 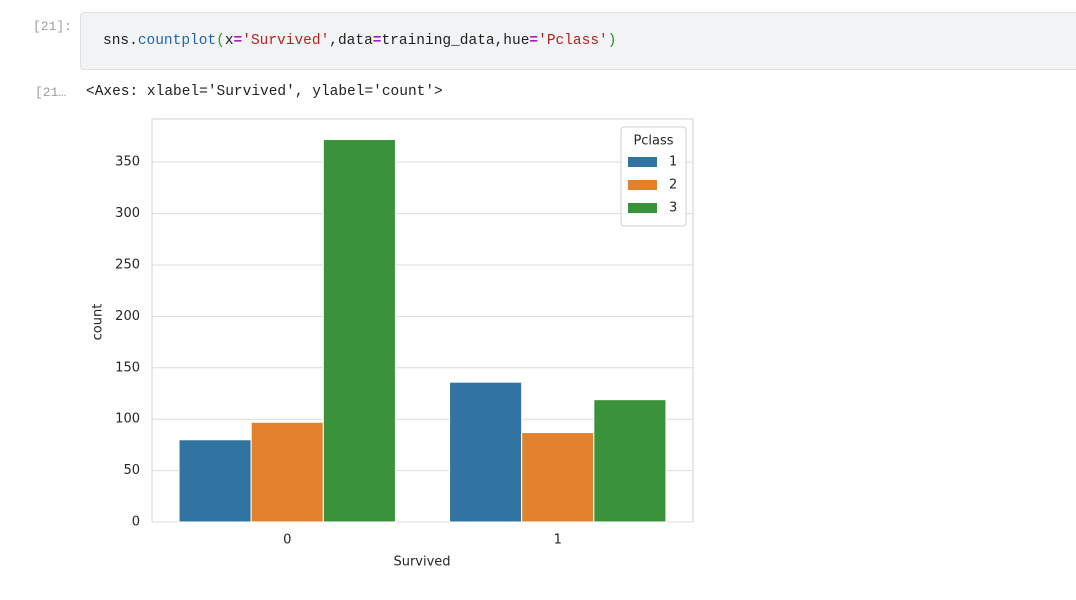 What do you see at coordinates (558, 540) in the screenshot?
I see `x-tick-label: 1` at bounding box center [558, 540].